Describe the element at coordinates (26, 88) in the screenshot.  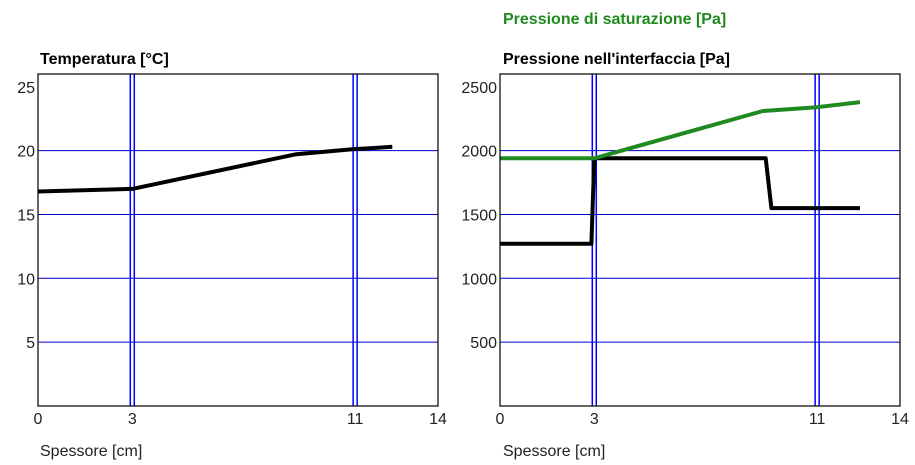
I see `temperature-y-tick-label: 25` at that location.